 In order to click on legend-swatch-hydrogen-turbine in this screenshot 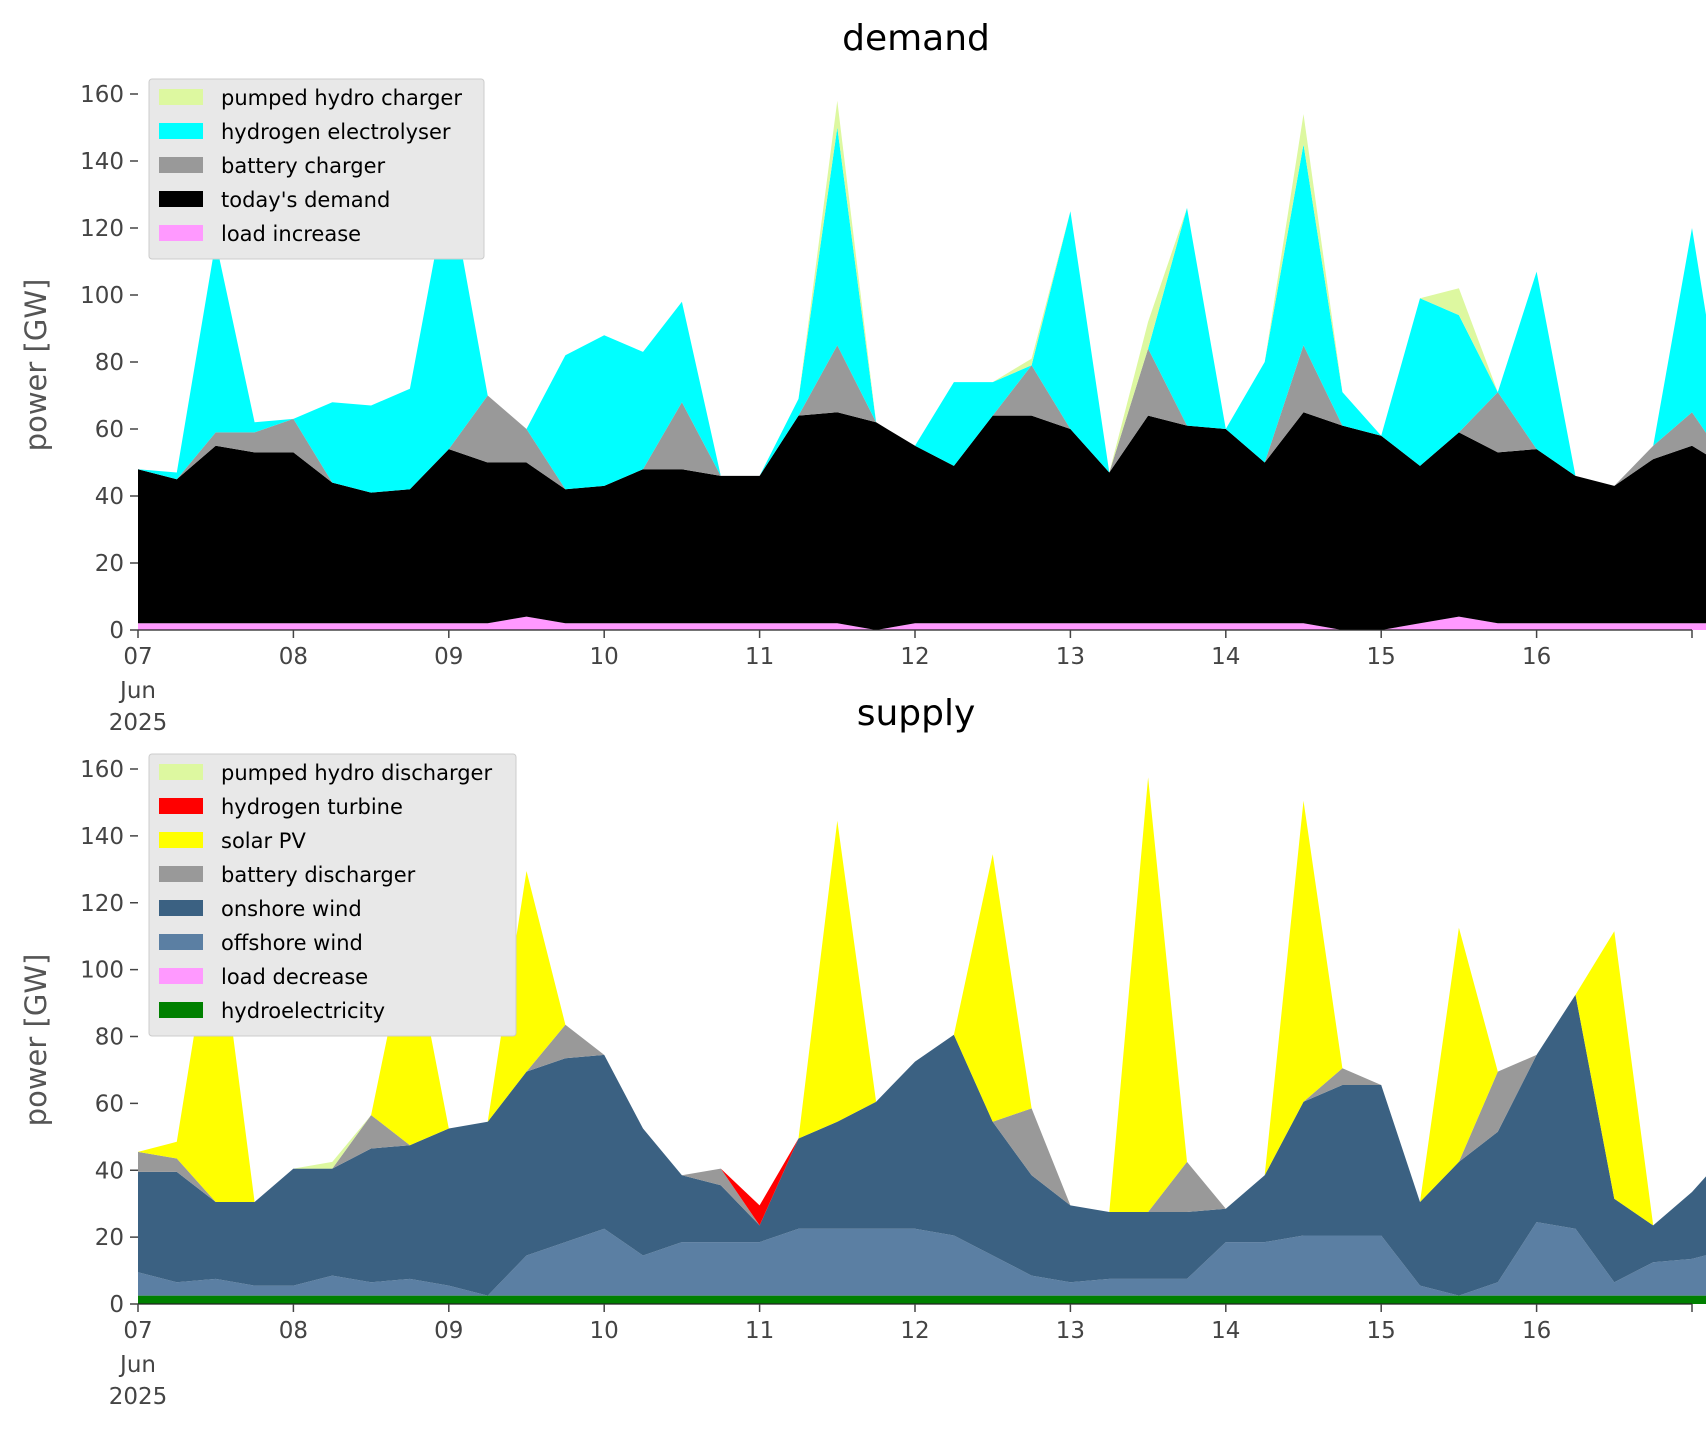, I will do `click(181, 806)`.